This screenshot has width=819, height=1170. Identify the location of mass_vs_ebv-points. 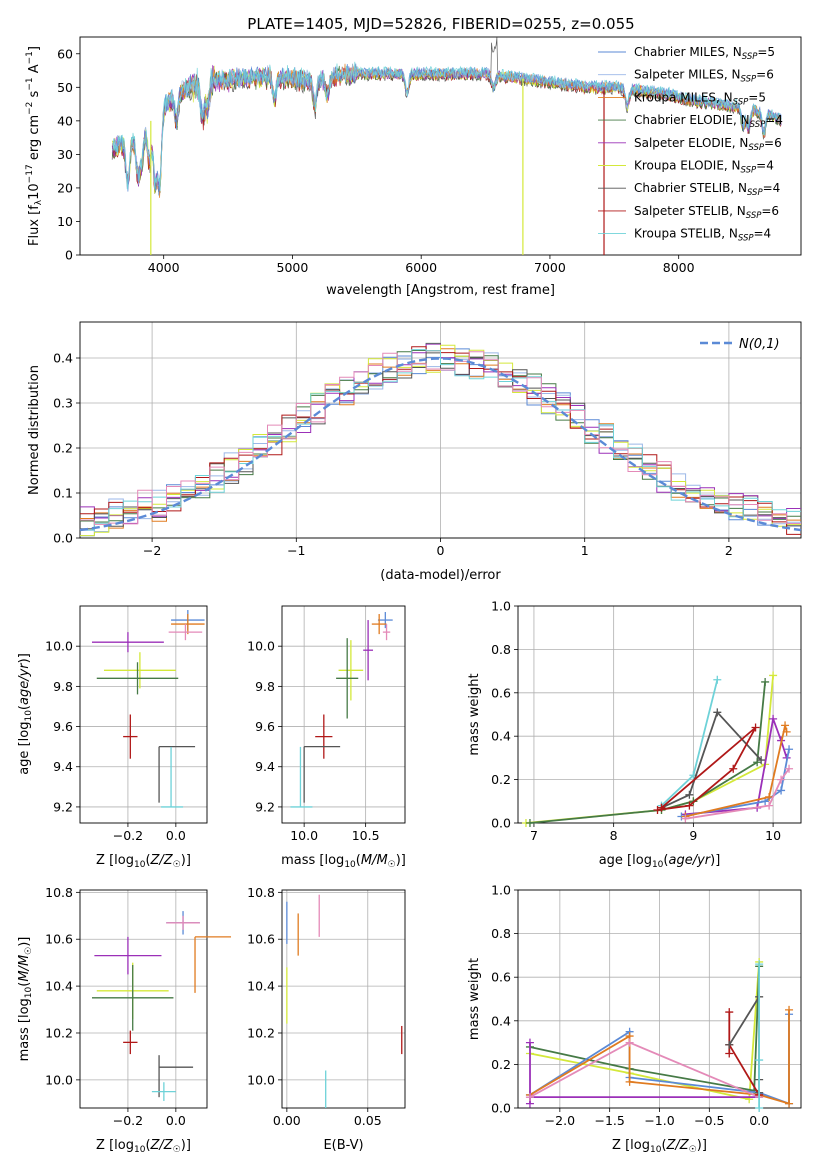
(344, 1001).